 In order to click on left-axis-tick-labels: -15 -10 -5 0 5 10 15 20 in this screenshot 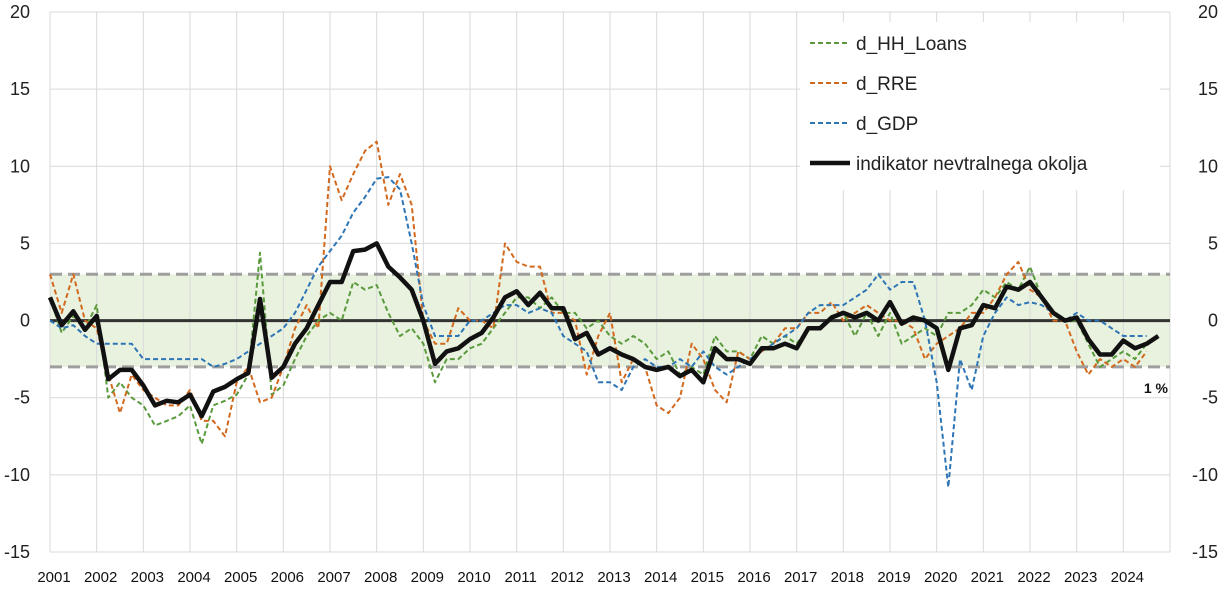, I will do `click(17, 282)`.